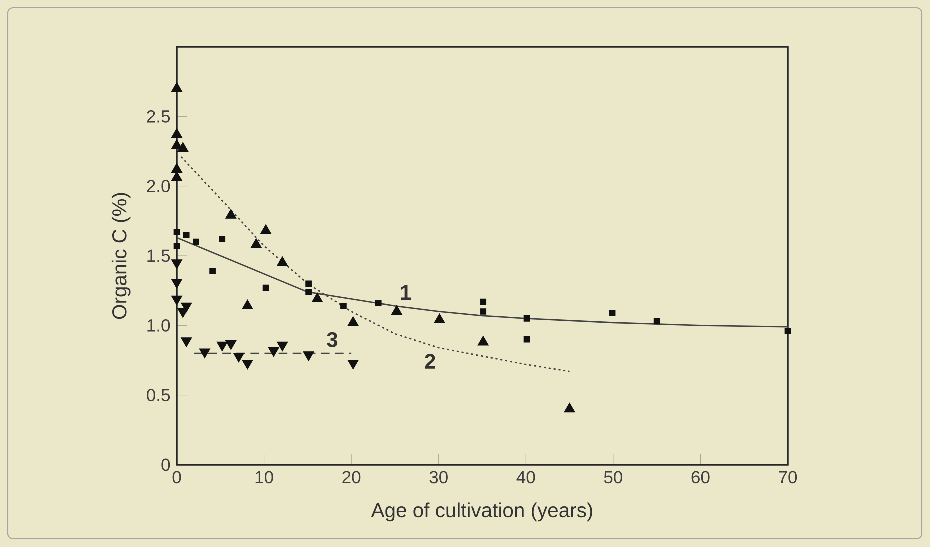 This screenshot has width=930, height=547. I want to click on x-axis-title: Age of cultivation (years), so click(481, 512).